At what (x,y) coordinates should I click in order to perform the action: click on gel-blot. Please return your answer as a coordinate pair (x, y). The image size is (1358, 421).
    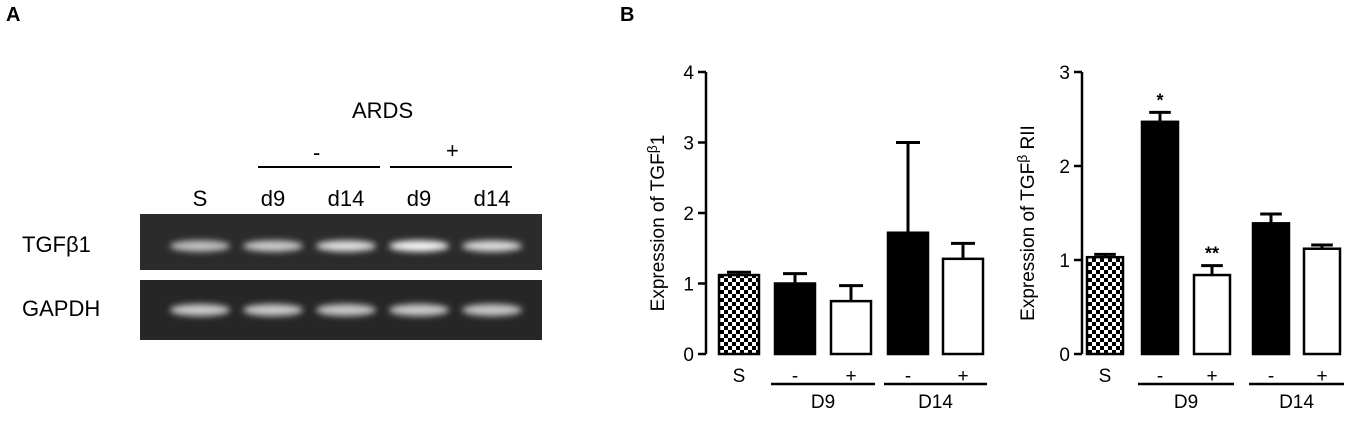
    Looking at the image, I should click on (341, 277).